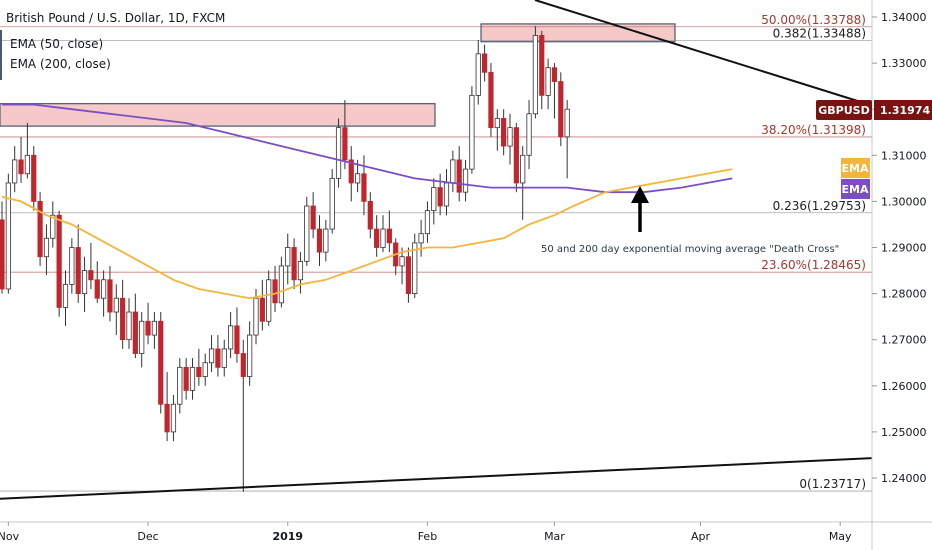  I want to click on price-tick-label: 1.30000, so click(904, 201).